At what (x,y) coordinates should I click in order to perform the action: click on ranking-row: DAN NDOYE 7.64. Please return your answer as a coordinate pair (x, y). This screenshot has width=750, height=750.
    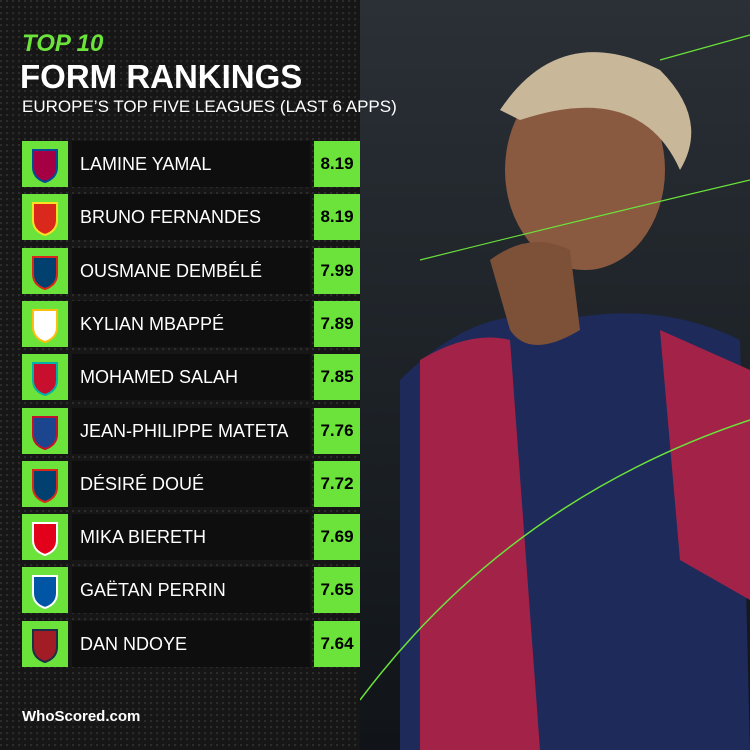
    Looking at the image, I should click on (191, 643).